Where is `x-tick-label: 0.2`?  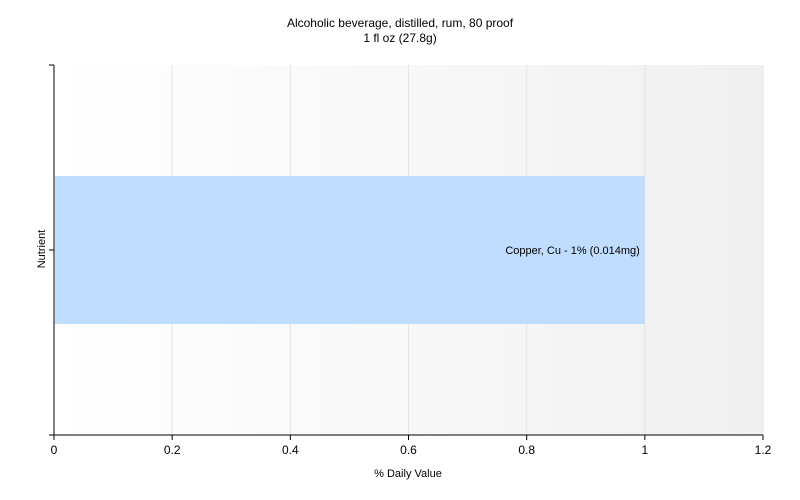
x-tick-label: 0.2 is located at coordinates (172, 450).